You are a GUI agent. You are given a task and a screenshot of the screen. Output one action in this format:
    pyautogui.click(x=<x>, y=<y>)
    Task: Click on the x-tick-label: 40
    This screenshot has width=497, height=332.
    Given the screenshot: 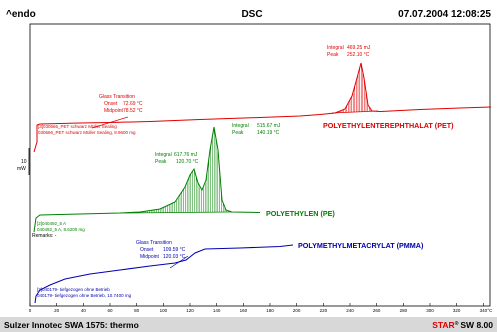 What is the action you would take?
    pyautogui.click(x=84, y=310)
    